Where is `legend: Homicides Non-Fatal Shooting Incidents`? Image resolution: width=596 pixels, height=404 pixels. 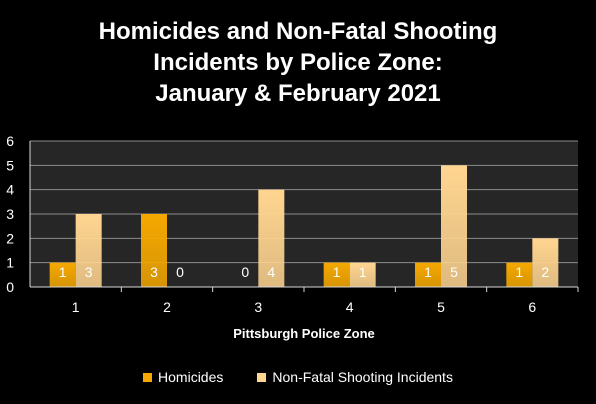 legend: Homicides Non-Fatal Shooting Incidents is located at coordinates (298, 377).